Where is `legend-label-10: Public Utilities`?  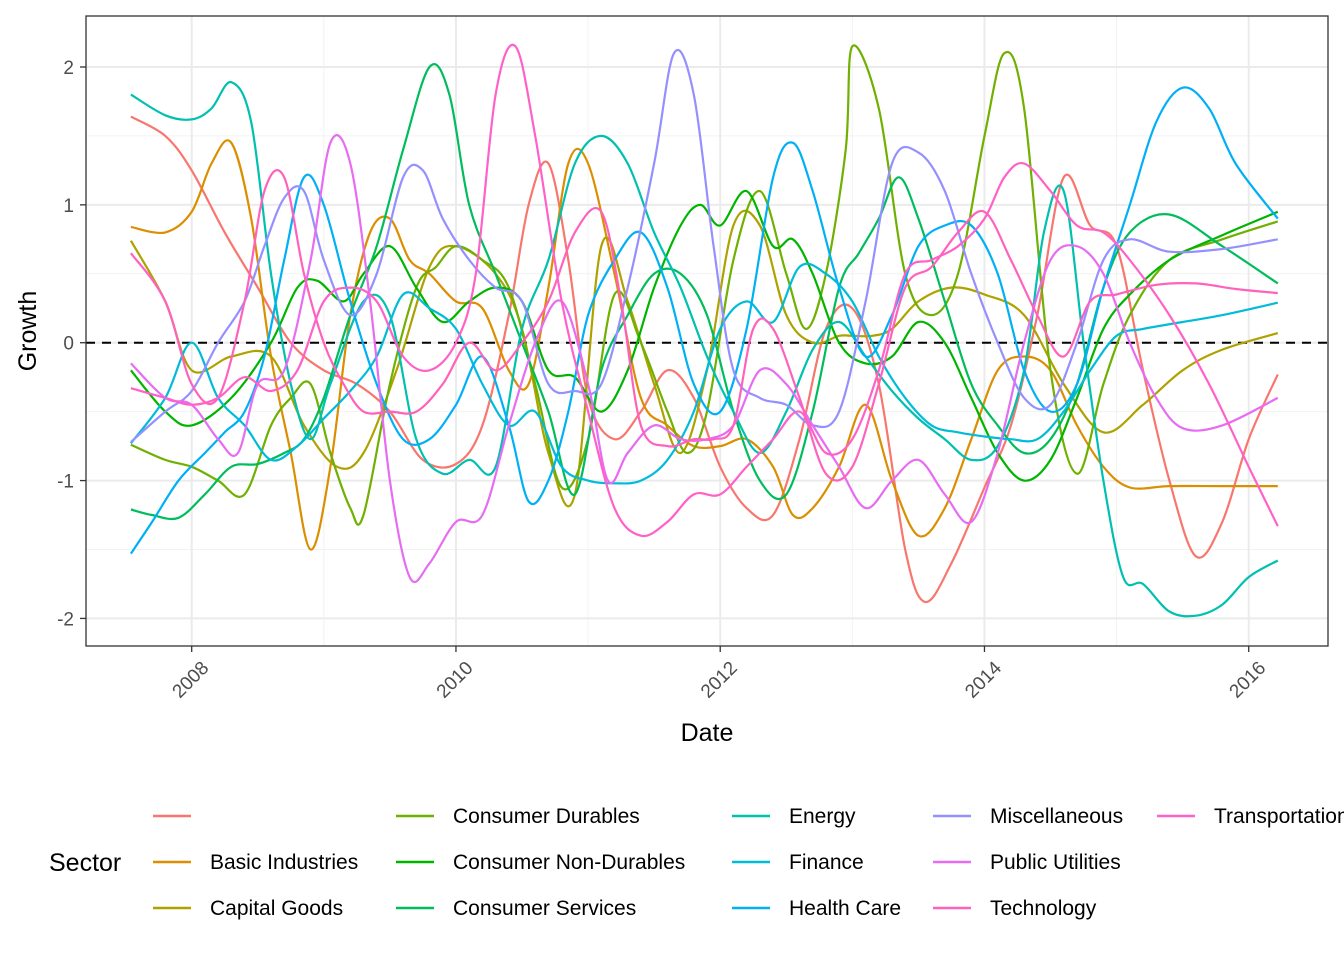 legend-label-10: Public Utilities is located at coordinates (1055, 862).